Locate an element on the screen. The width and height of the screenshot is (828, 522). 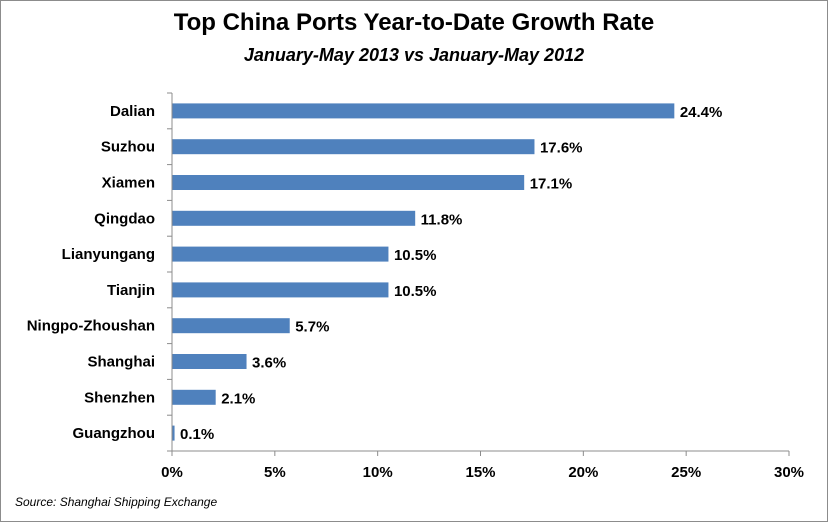
data-label: 0.1% is located at coordinates (197, 434).